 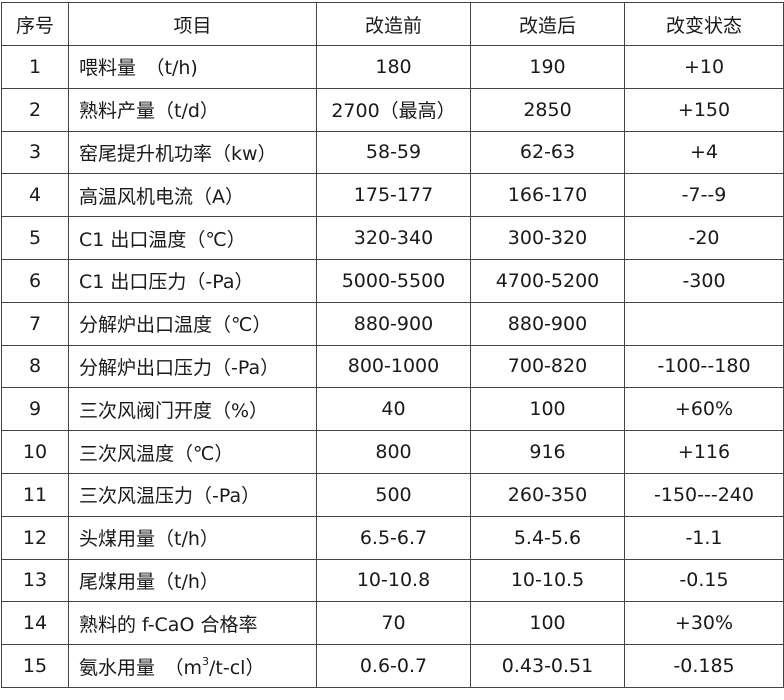 I want to click on cell-no: 5, so click(x=35, y=238).